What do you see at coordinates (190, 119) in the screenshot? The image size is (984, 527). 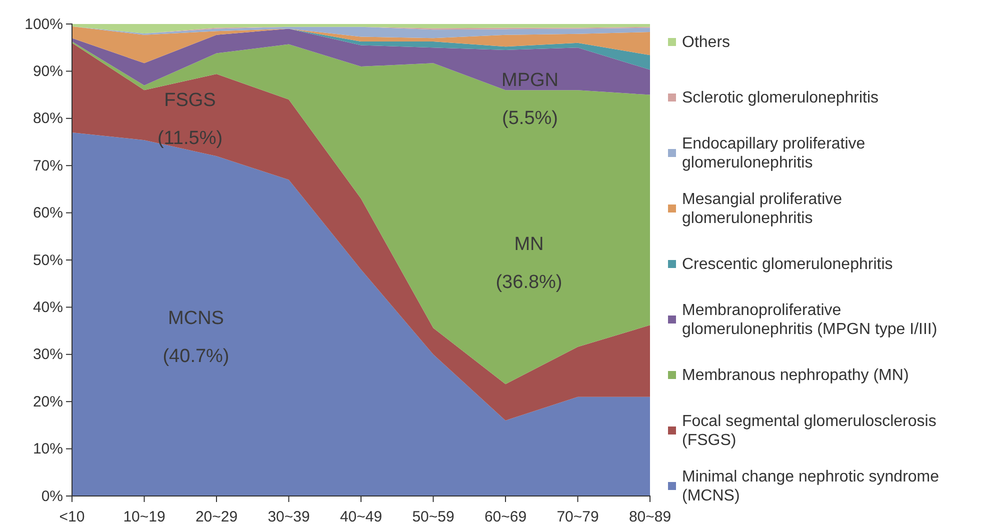 I see `annotation: FSGS (11.5%)` at bounding box center [190, 119].